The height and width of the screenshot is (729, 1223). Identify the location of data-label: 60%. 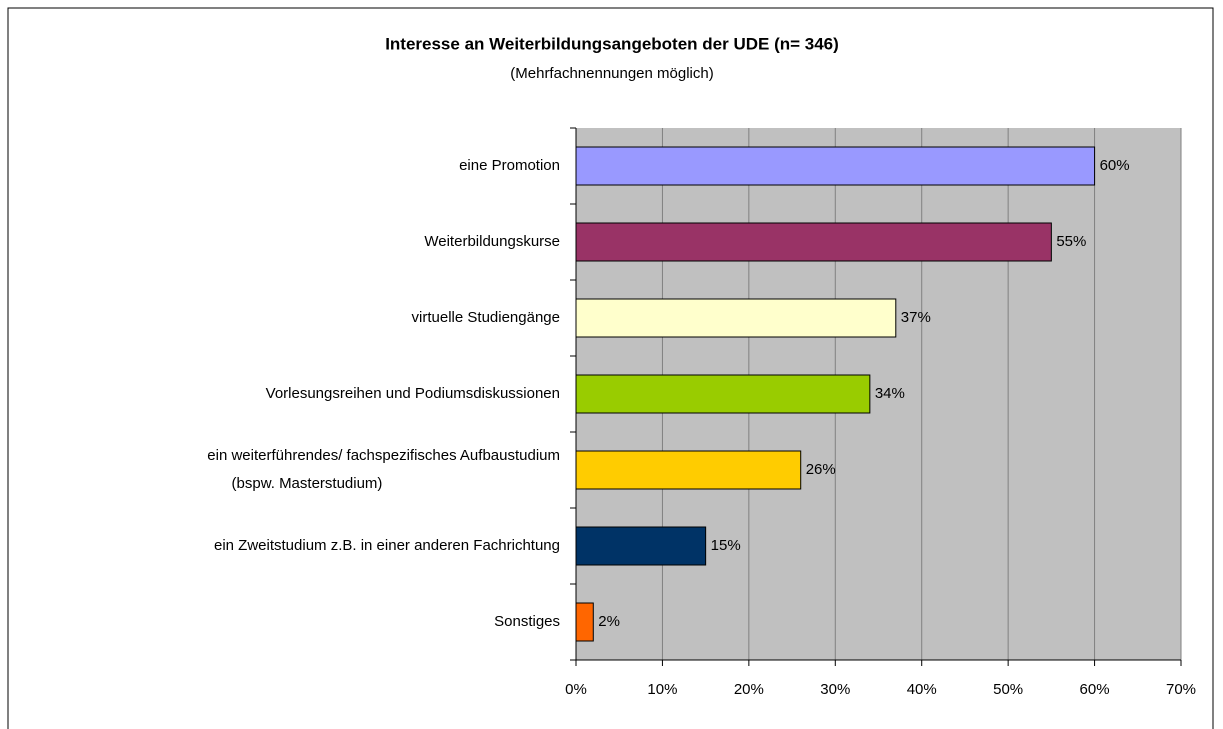
(1115, 165).